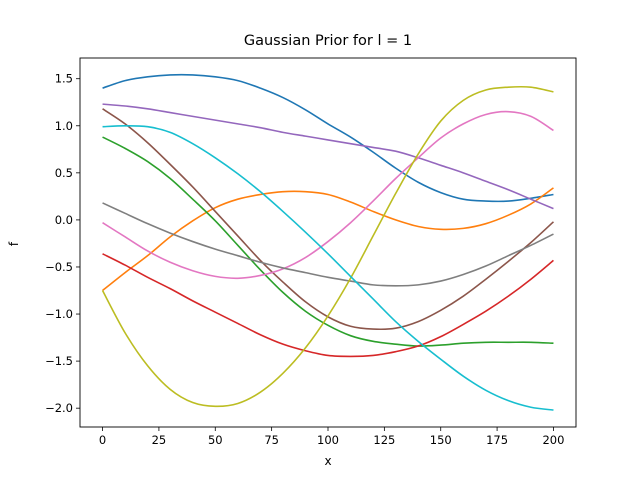  I want to click on y-axis: −2.0 −1.5 −1.0 −0.5 0.0 0.5 1.0 1.5, so click(62, 243).